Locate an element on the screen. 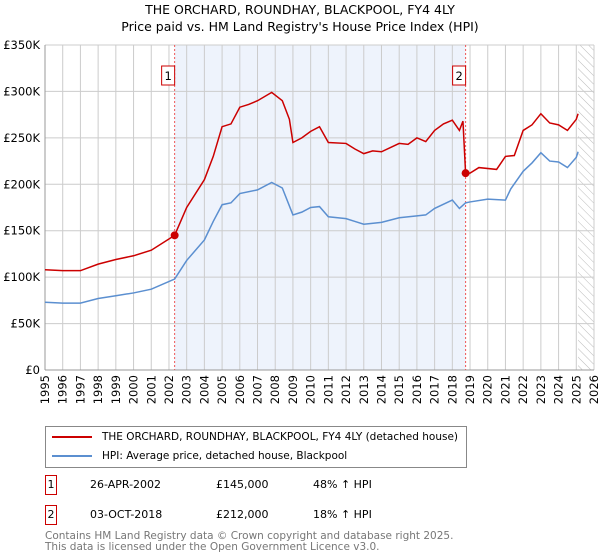 This screenshot has width=600, height=560. y-tick-label: £250K is located at coordinates (21, 138).